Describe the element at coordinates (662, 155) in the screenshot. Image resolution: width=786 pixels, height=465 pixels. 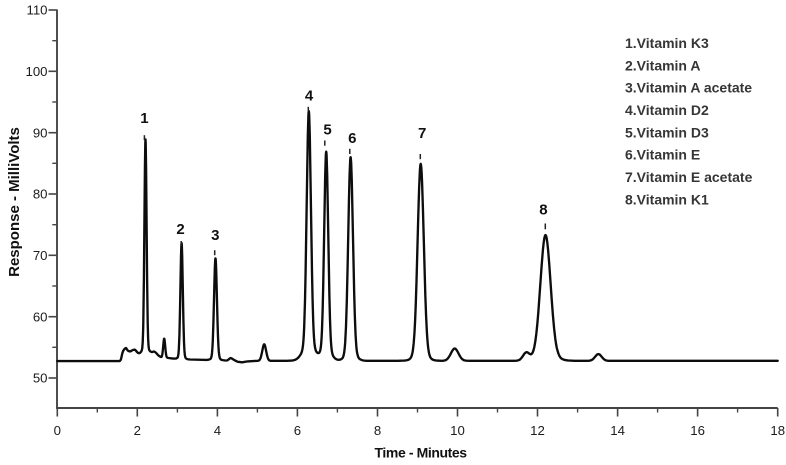
I see `svg-text: 6.Vitamin E` at that location.